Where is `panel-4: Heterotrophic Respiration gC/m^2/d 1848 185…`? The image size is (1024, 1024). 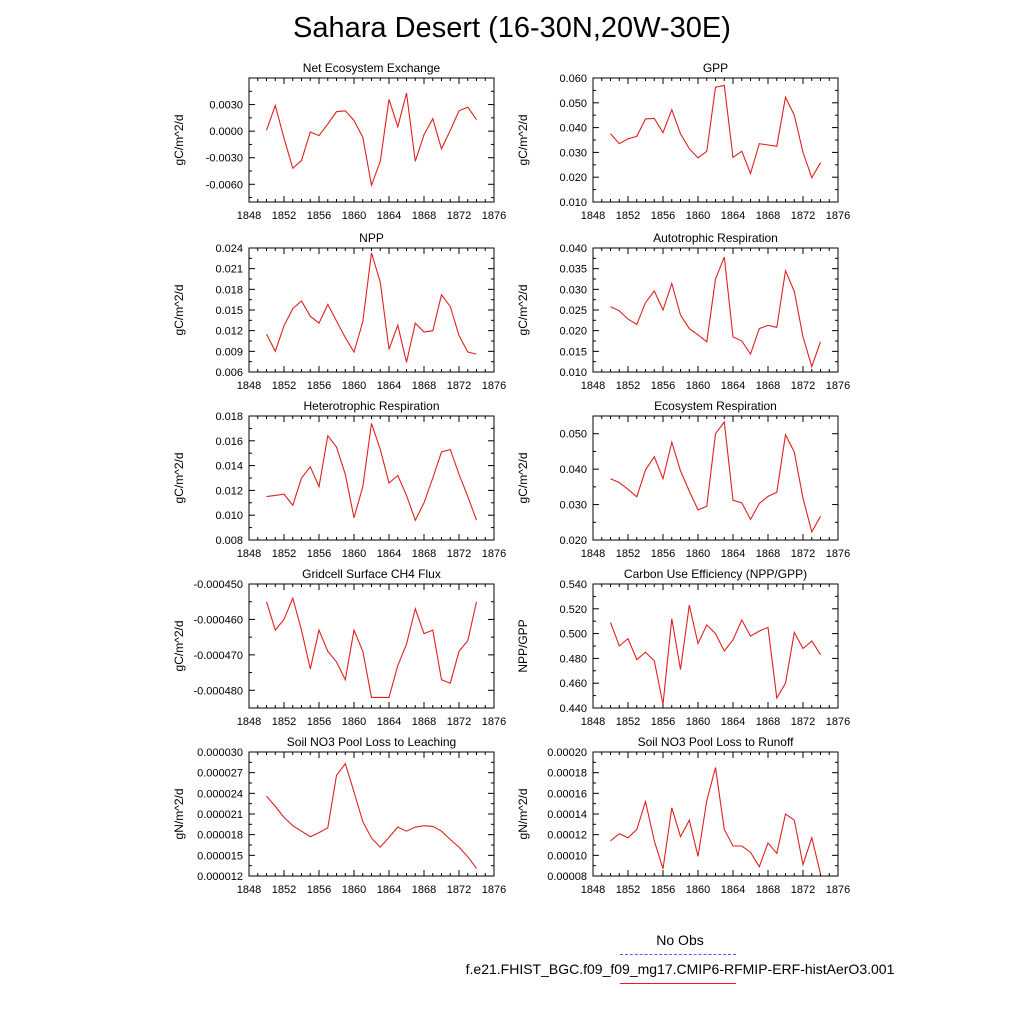 panel-4: Heterotrophic Respiration gC/m^2/d 1848 185… is located at coordinates (339, 479).